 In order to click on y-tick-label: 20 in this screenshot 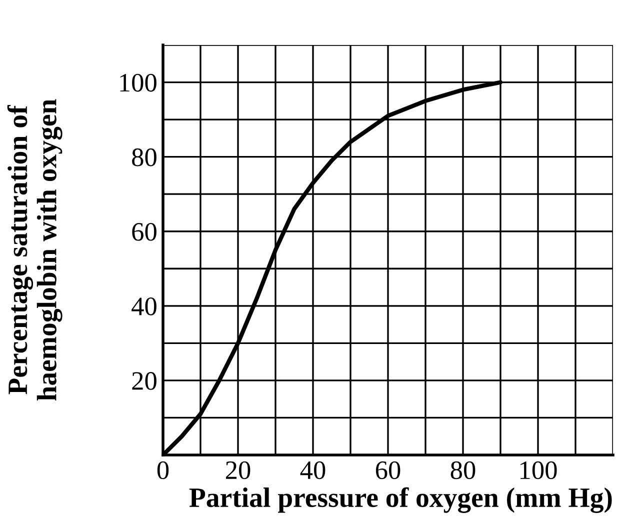, I will do `click(144, 381)`.